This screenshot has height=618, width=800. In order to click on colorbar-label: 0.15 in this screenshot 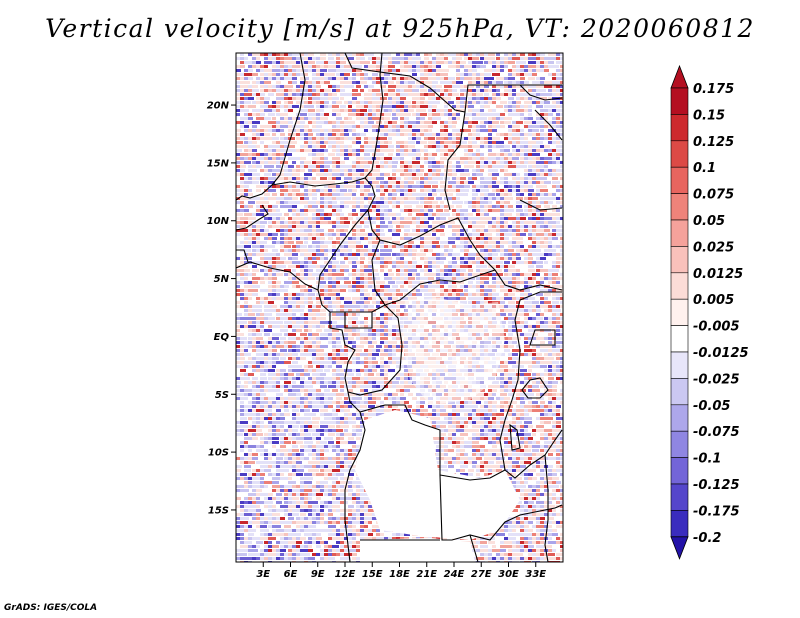, I will do `click(709, 115)`.